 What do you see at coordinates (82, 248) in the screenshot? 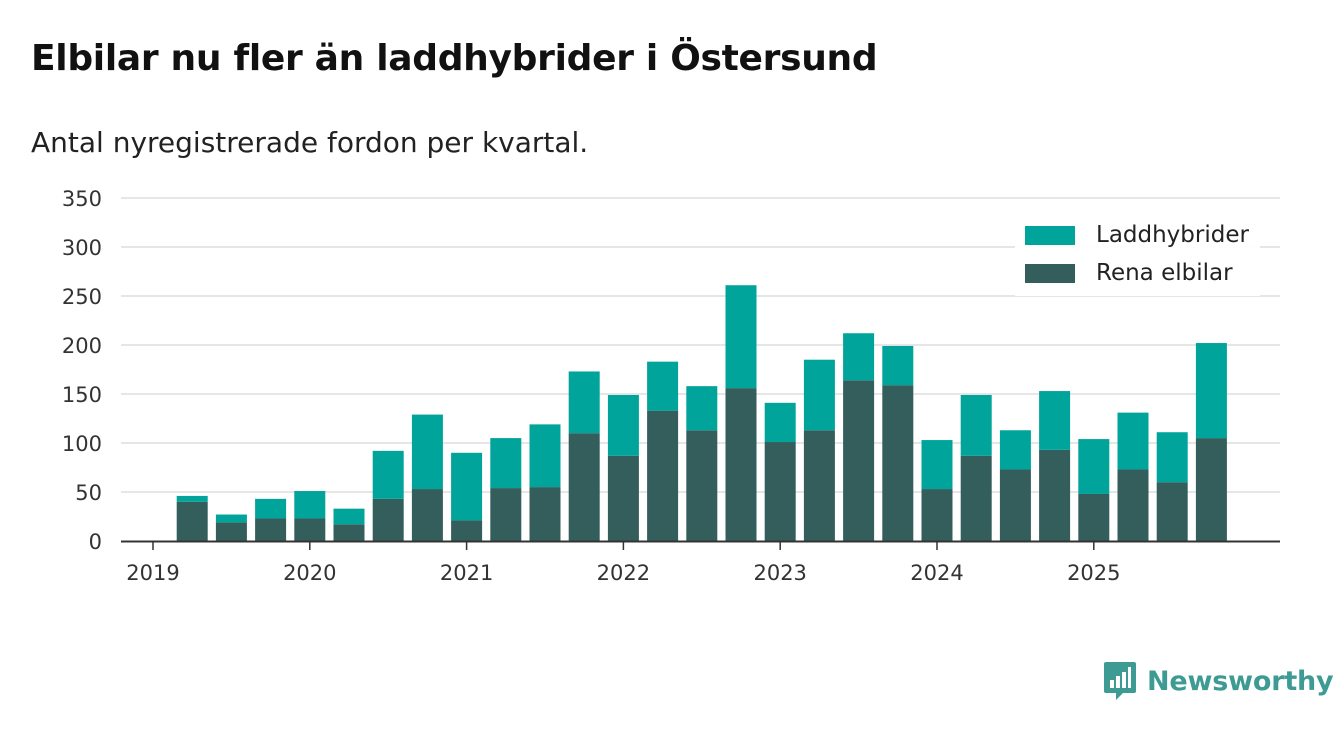
I see `y-tick-label: 300` at bounding box center [82, 248].